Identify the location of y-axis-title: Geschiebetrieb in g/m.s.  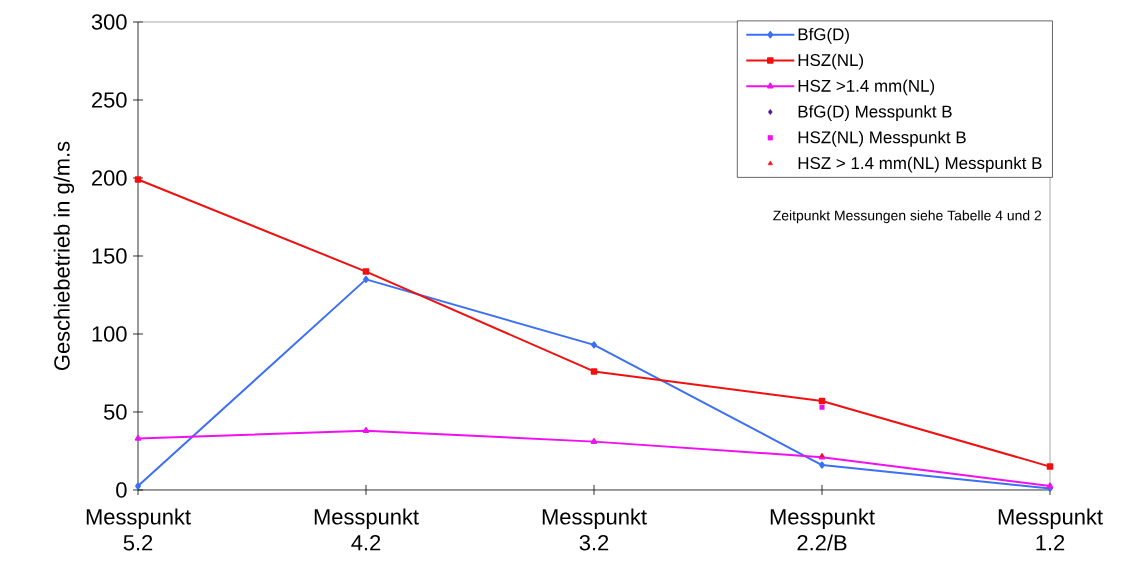
(64, 255).